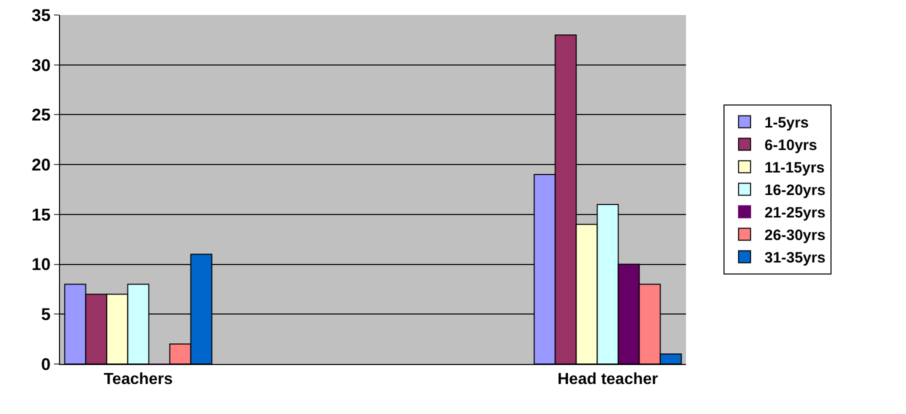  I want to click on legend-label: 21-25yrs, so click(795, 213).